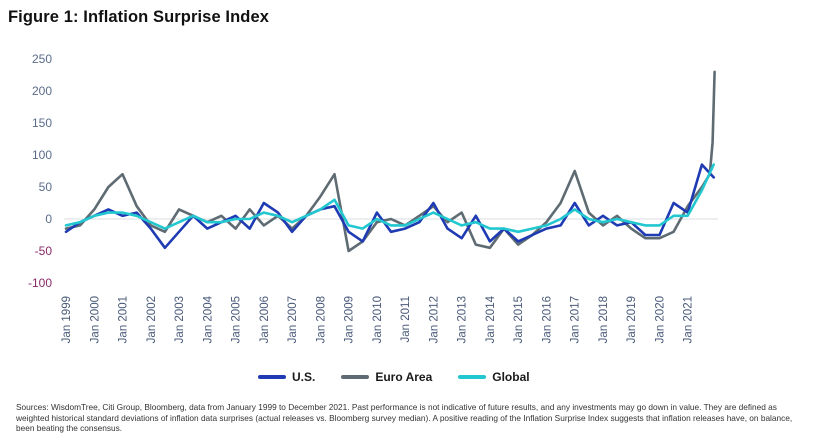  I want to click on x-tick-label: Jan 2004, so click(208, 319).